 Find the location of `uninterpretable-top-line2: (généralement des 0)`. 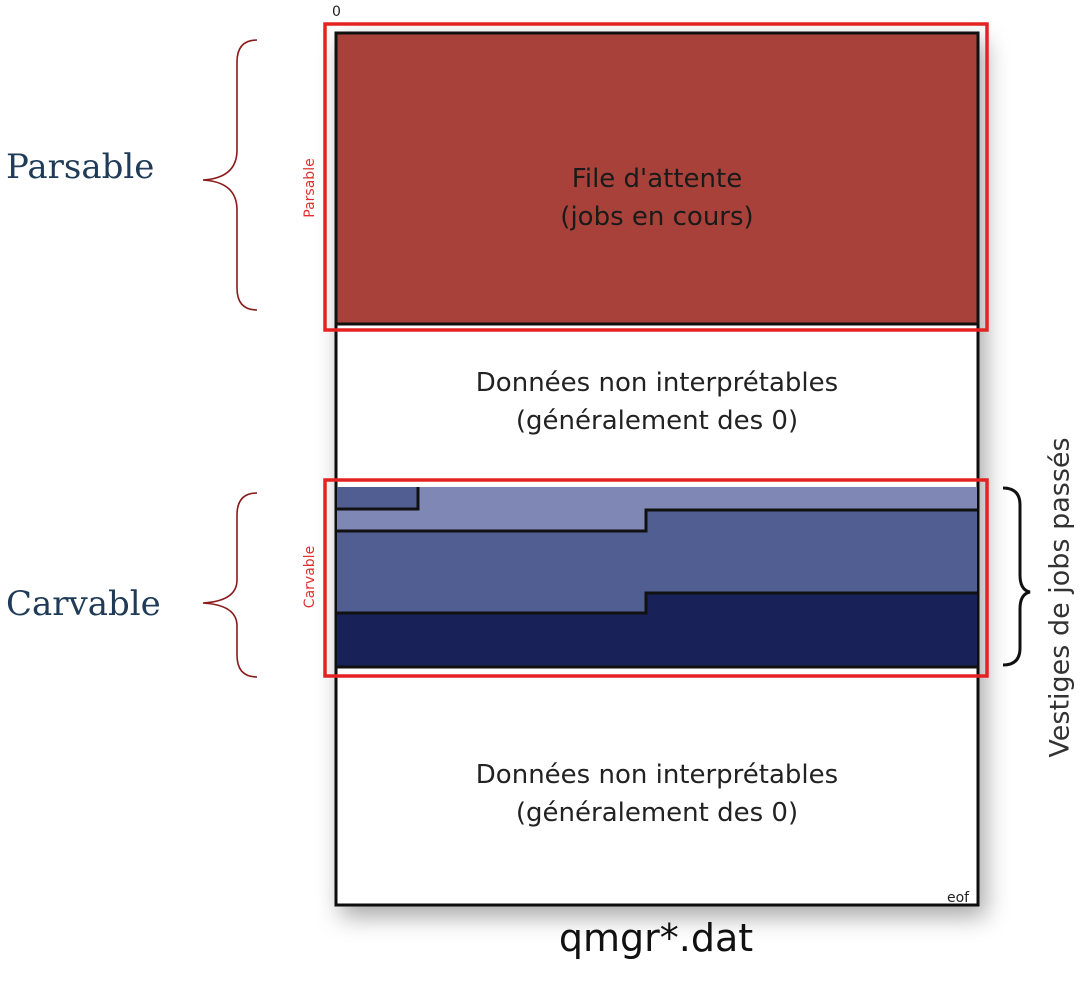

uninterpretable-top-line2: (généralement des 0) is located at coordinates (657, 421).